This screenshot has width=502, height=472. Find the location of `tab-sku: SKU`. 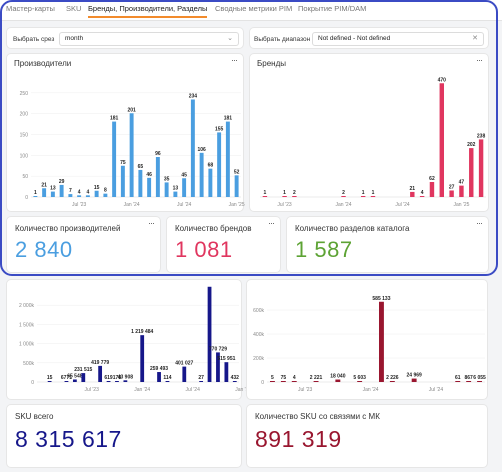

tab-sku: SKU is located at coordinates (74, 8).